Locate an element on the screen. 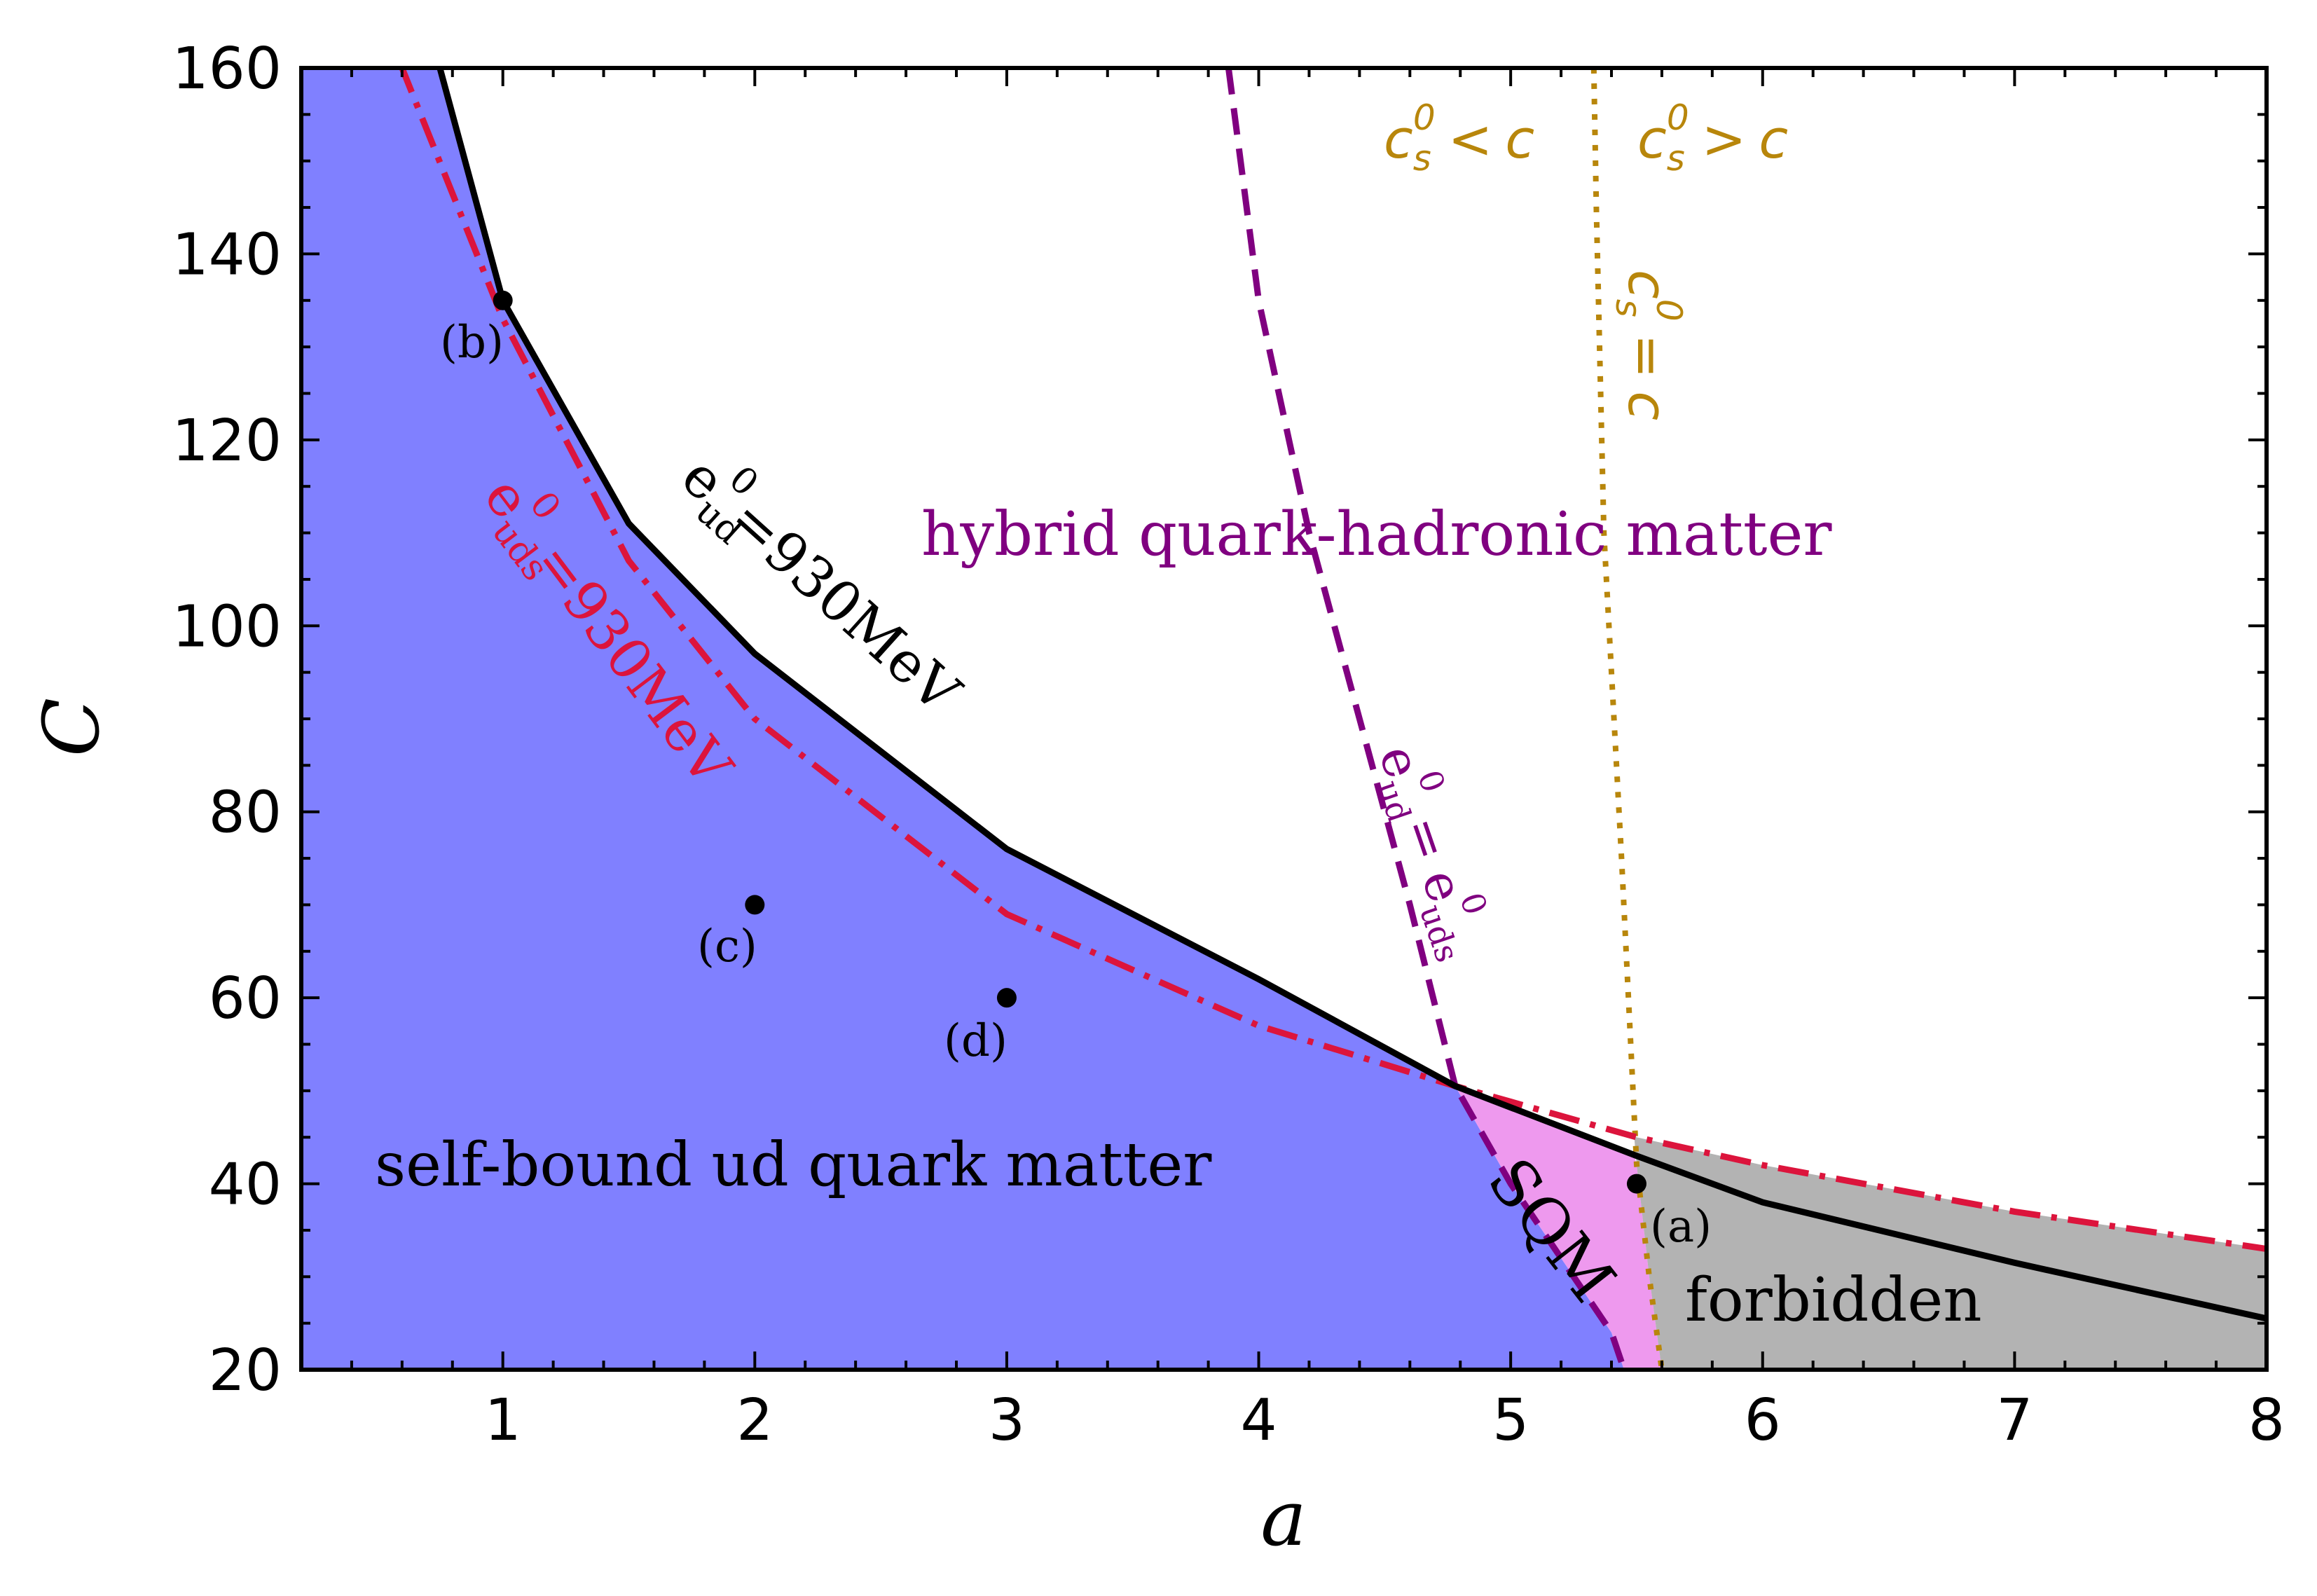 Image resolution: width=2317 pixels, height=1596 pixels. point-c-marker is located at coordinates (755, 905).